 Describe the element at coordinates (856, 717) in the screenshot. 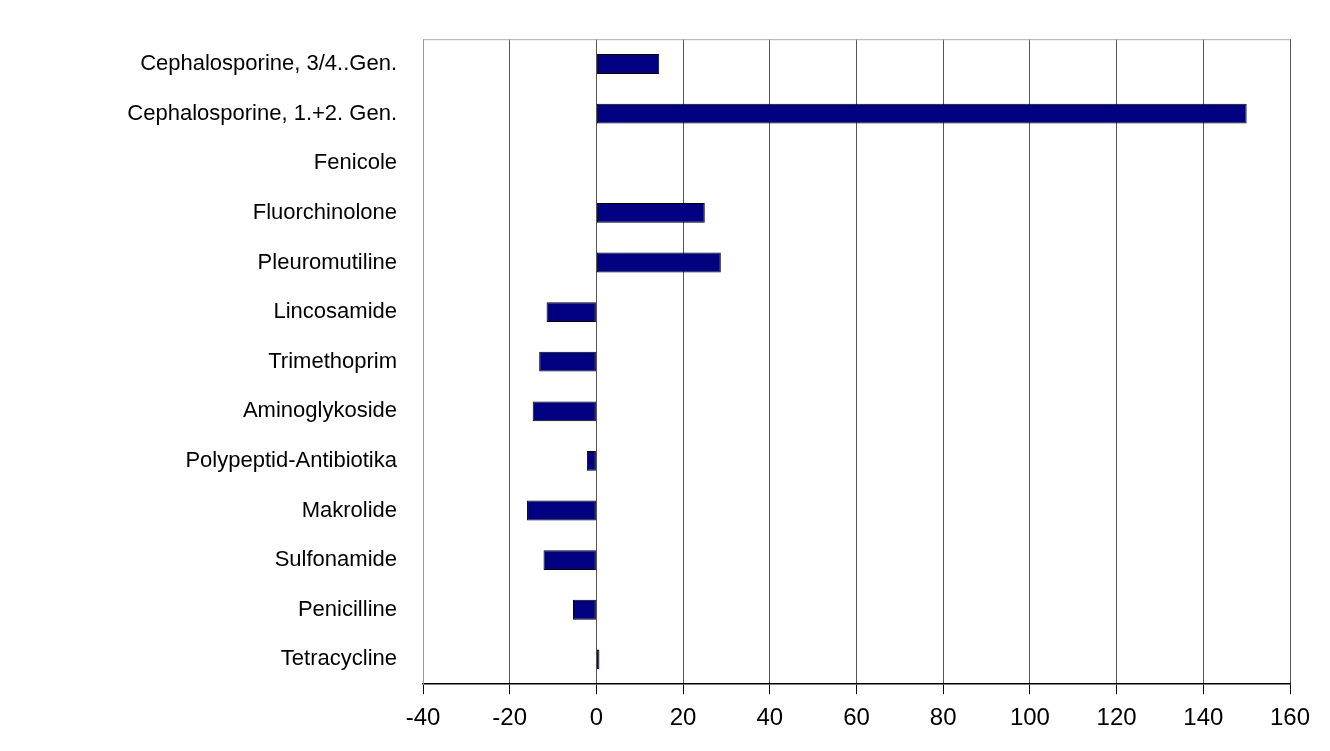

I see `x-tick-label: 60` at that location.